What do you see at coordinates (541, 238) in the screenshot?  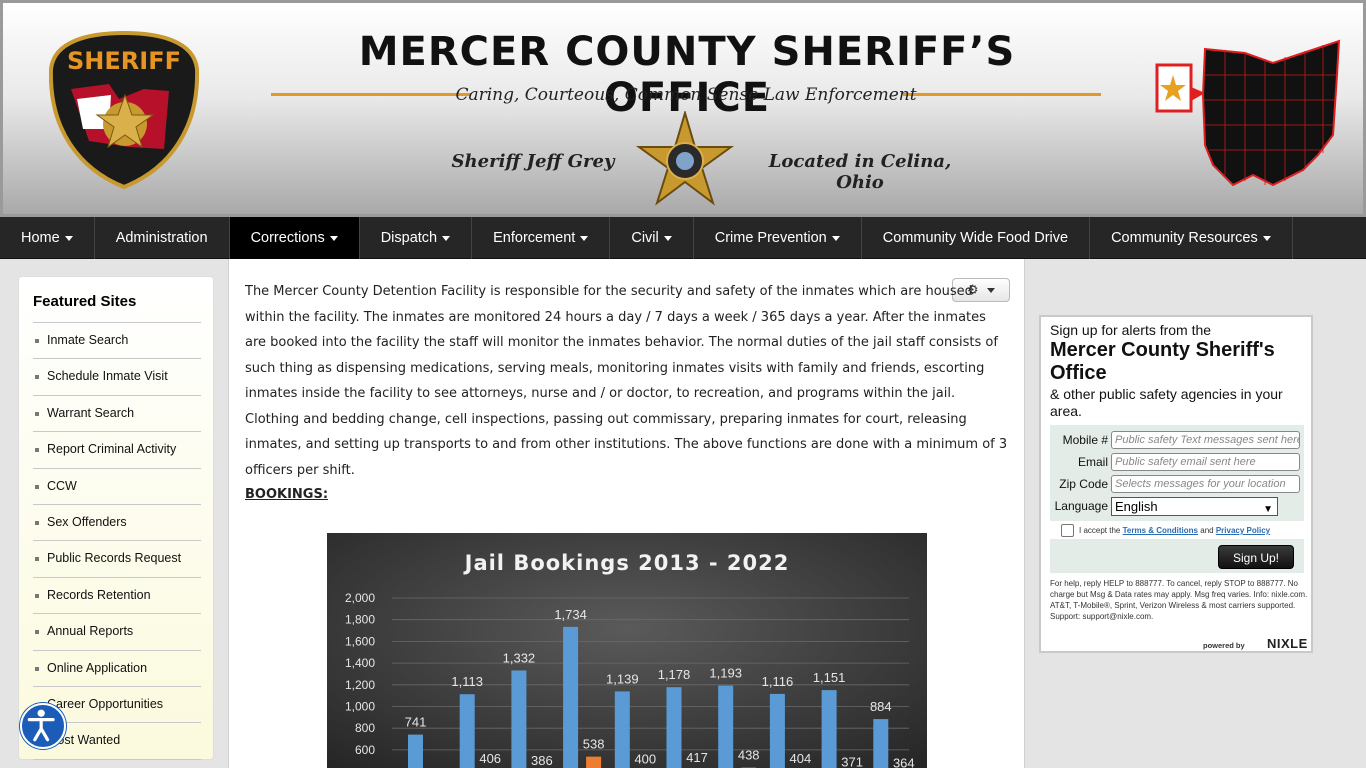 I see `nav-enforcement: Enforcement` at bounding box center [541, 238].